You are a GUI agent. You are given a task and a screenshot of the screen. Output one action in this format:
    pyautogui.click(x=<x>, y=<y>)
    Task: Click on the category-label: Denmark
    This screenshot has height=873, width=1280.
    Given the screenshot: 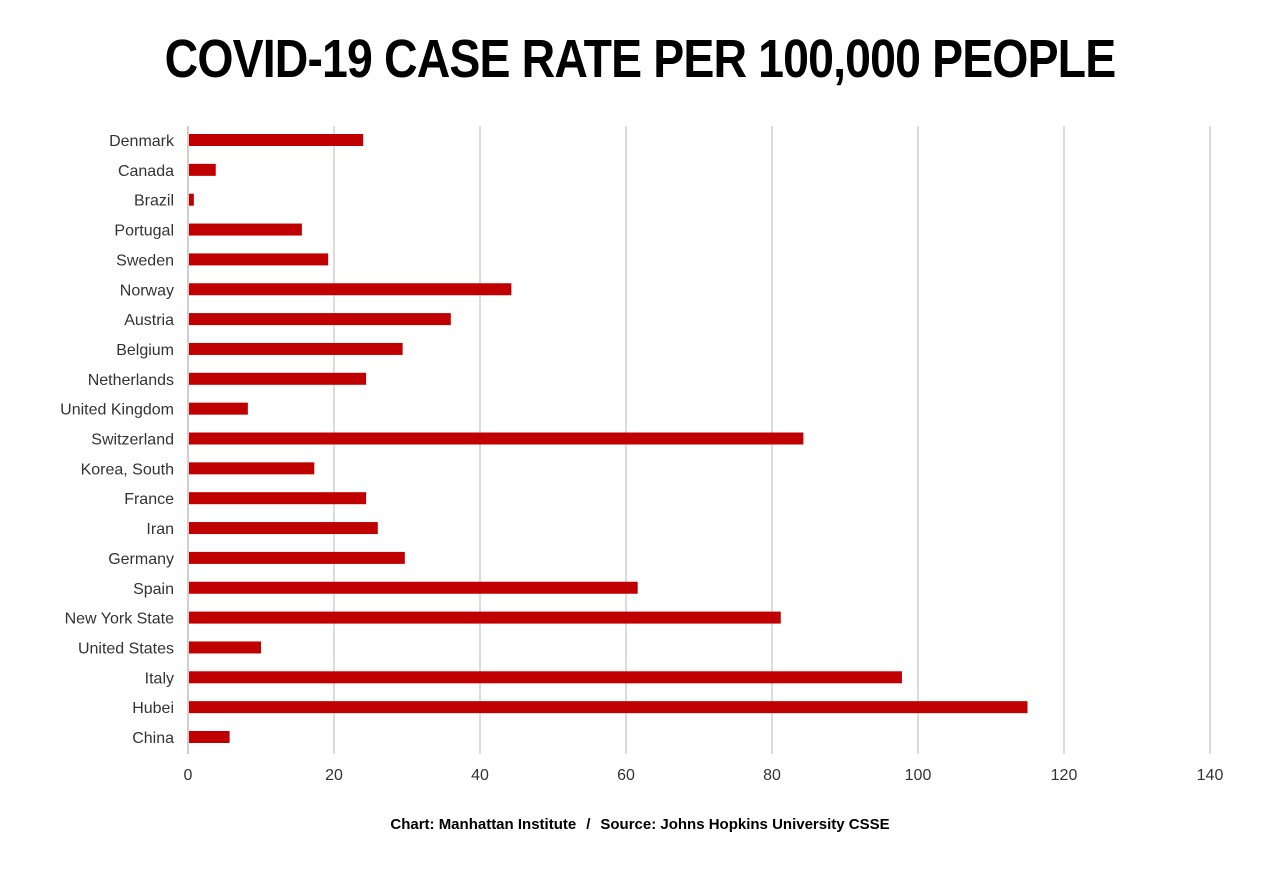 What is the action you would take?
    pyautogui.click(x=142, y=141)
    